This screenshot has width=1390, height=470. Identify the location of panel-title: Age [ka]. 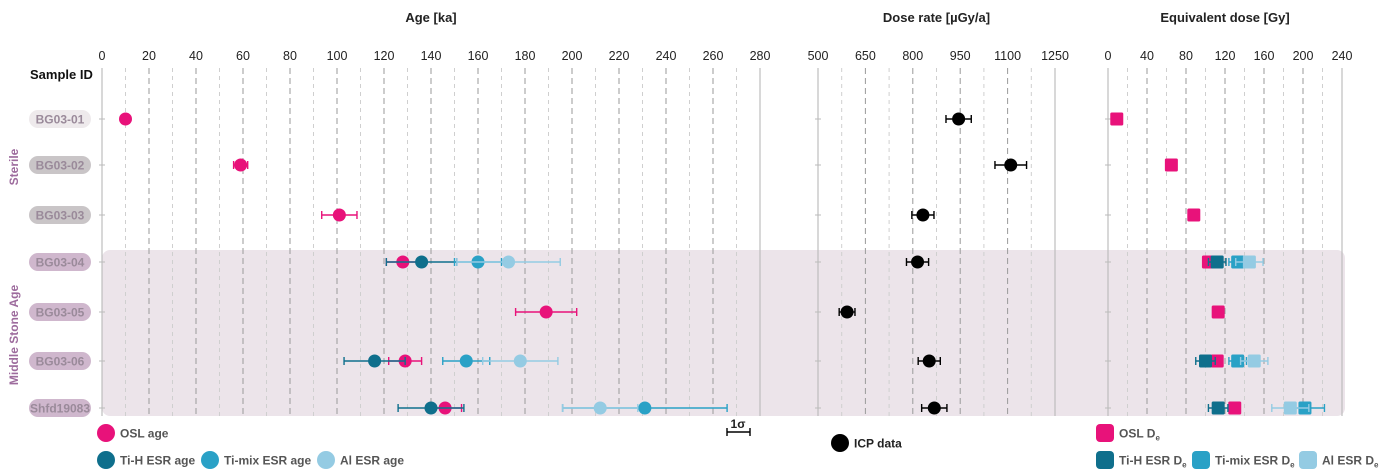
(430, 17).